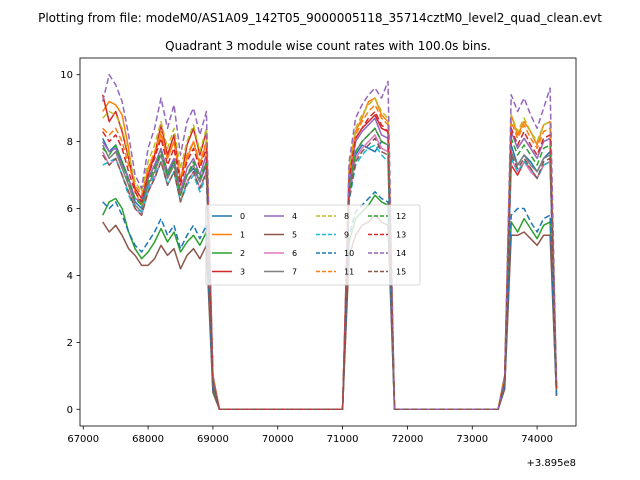 The height and width of the screenshot is (480, 640). Describe the element at coordinates (70, 142) in the screenshot. I see `y-tick-label: 8` at that location.